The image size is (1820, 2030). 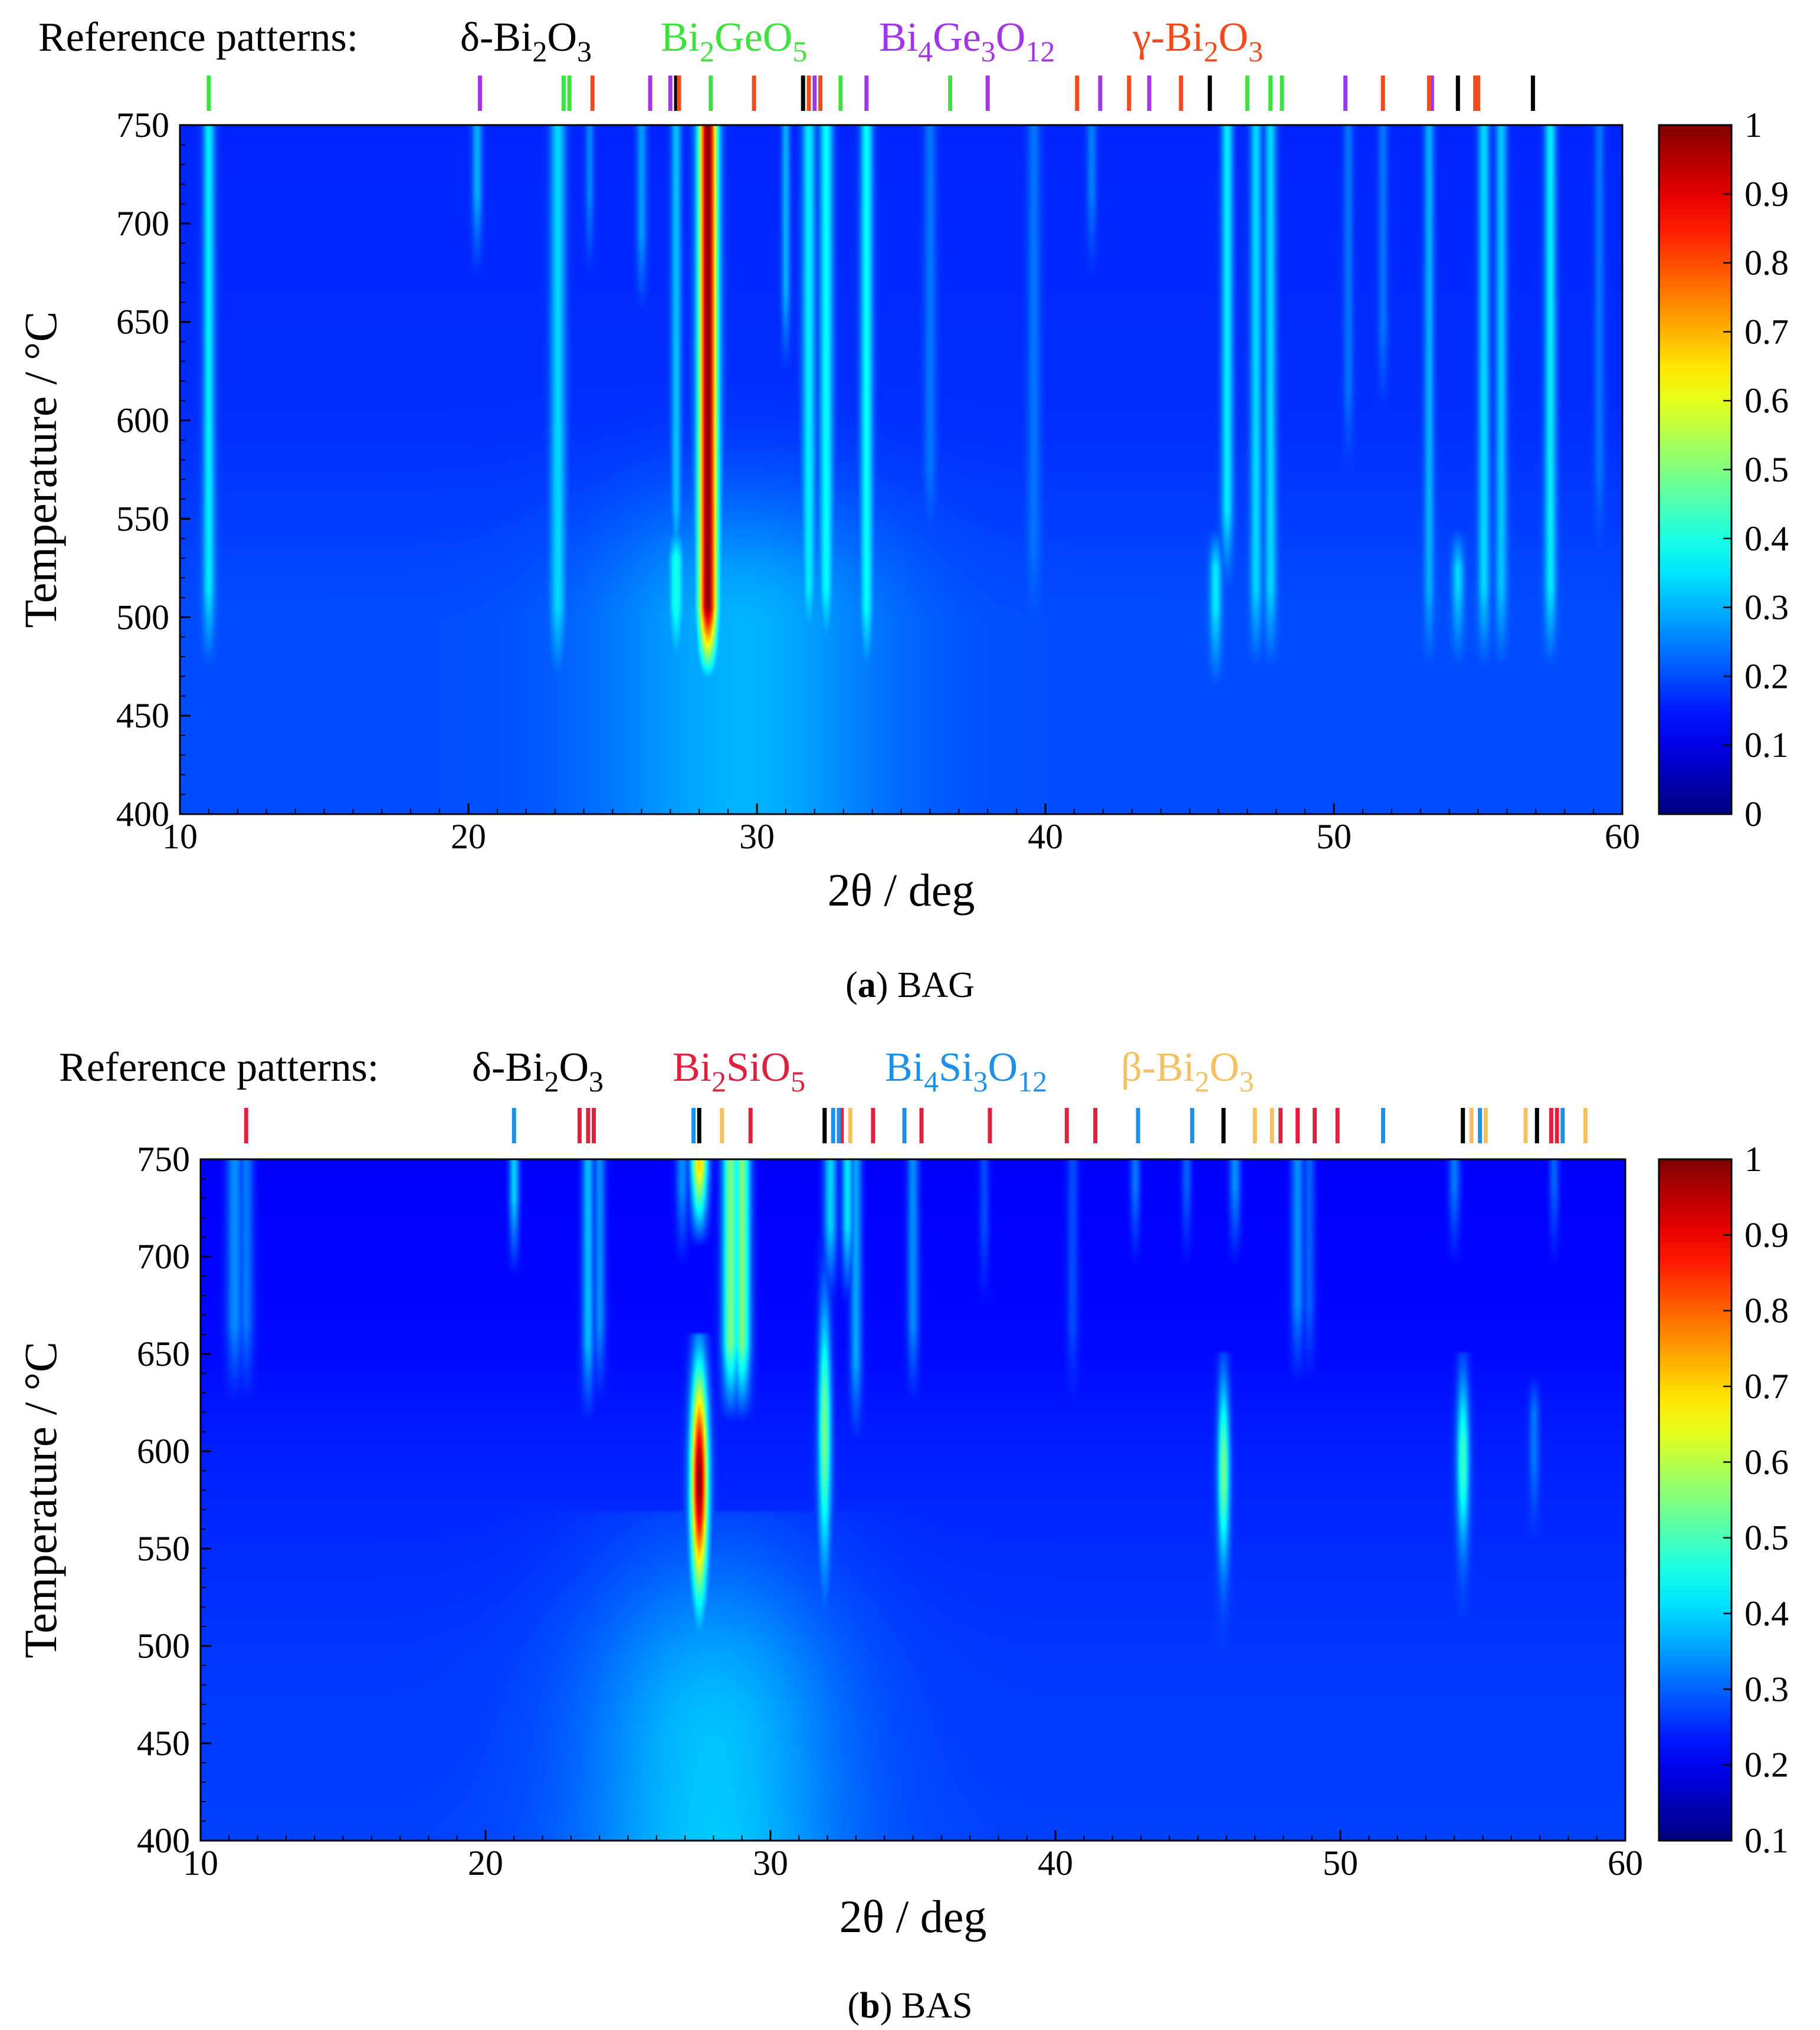 I want to click on colorbar-tick-label-a-8: 0.8, so click(x=1766, y=263).